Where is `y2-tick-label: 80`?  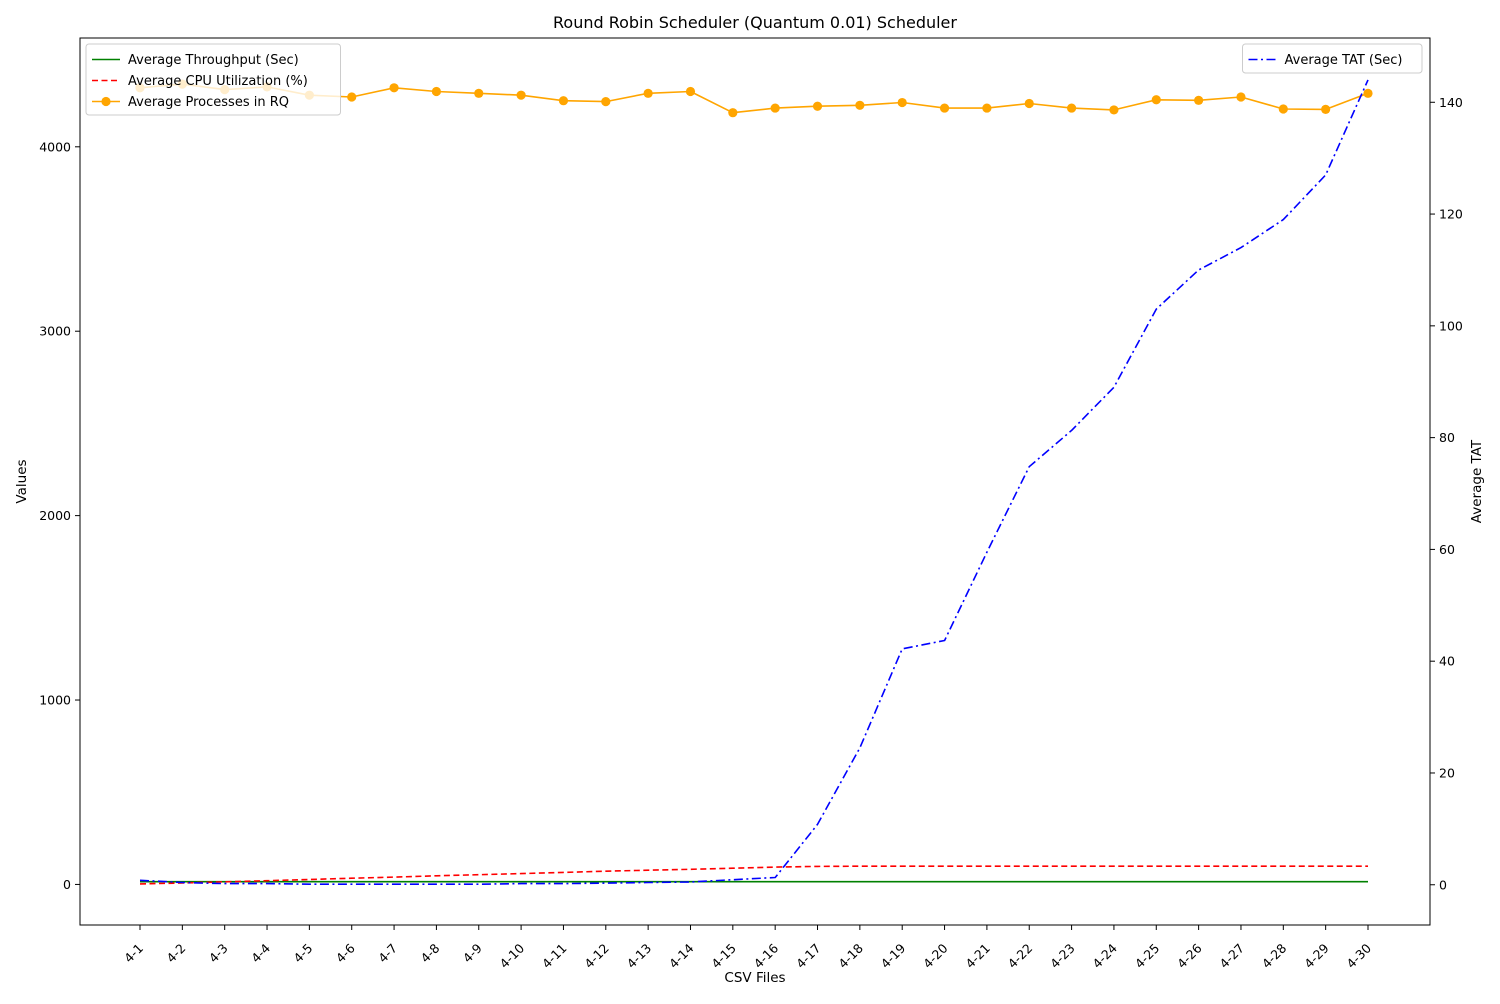 y2-tick-label: 80 is located at coordinates (1447, 437).